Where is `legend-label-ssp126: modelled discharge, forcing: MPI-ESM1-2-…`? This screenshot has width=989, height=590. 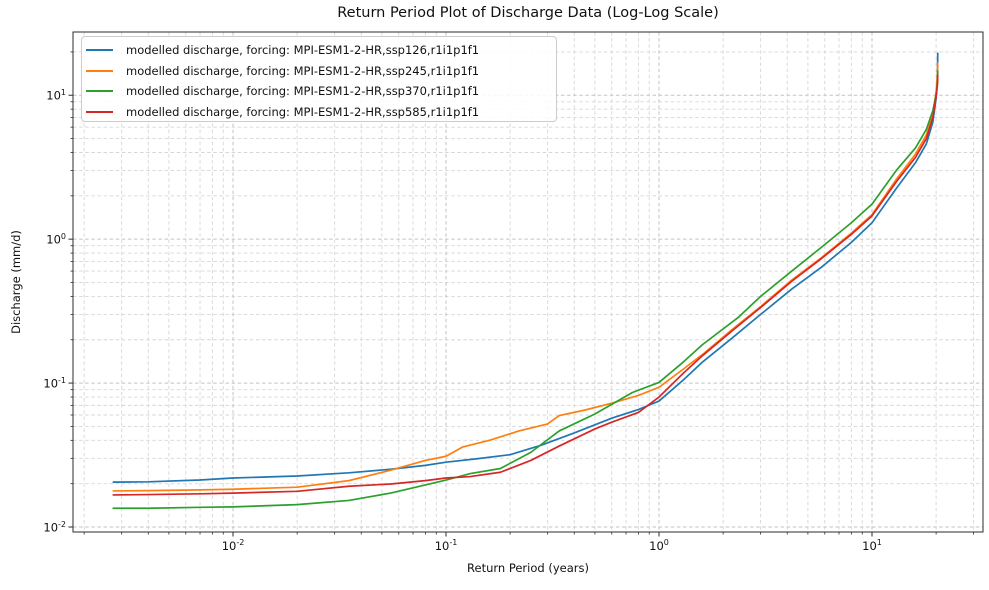 legend-label-ssp126: modelled discharge, forcing: MPI-ESM1-2-… is located at coordinates (303, 50).